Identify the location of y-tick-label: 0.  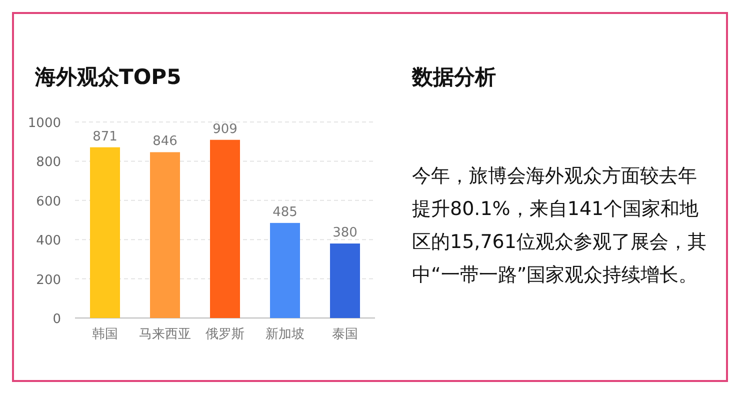
(56, 319).